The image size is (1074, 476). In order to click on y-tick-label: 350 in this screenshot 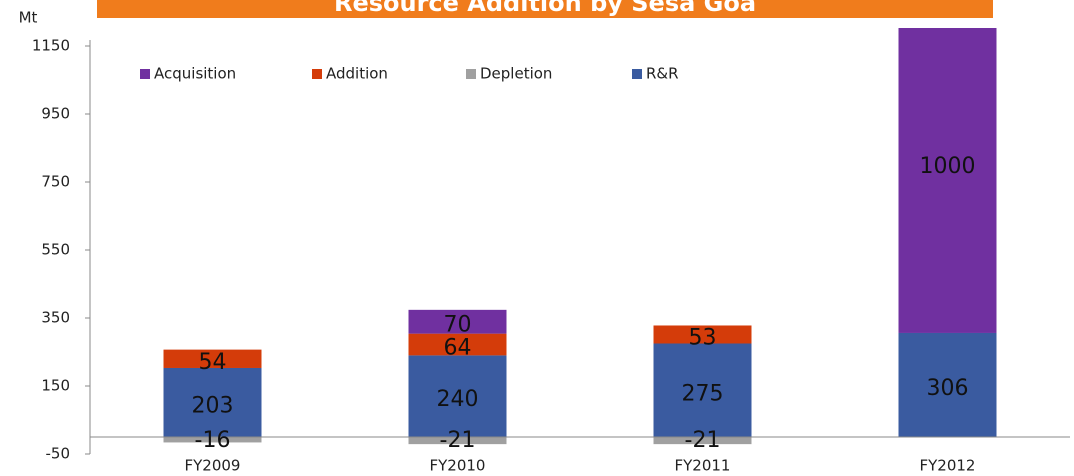, I will do `click(55, 318)`.